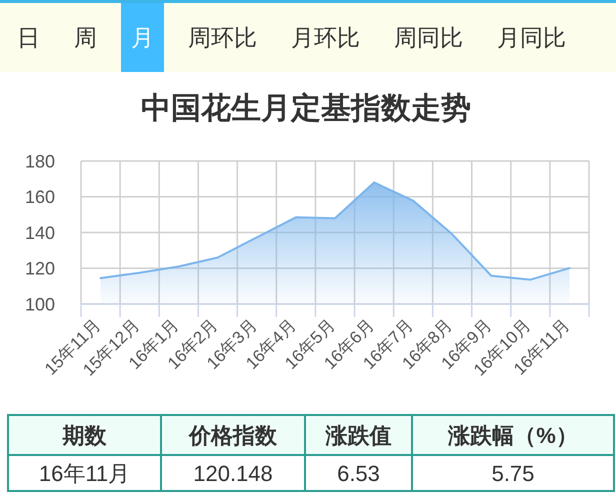  What do you see at coordinates (233, 473) in the screenshot?
I see `text: 120.148` at bounding box center [233, 473].